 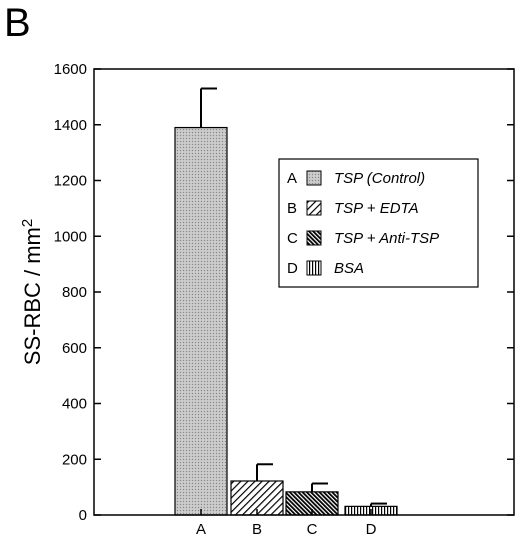 What do you see at coordinates (292, 178) in the screenshot?
I see `legend-letter: A` at bounding box center [292, 178].